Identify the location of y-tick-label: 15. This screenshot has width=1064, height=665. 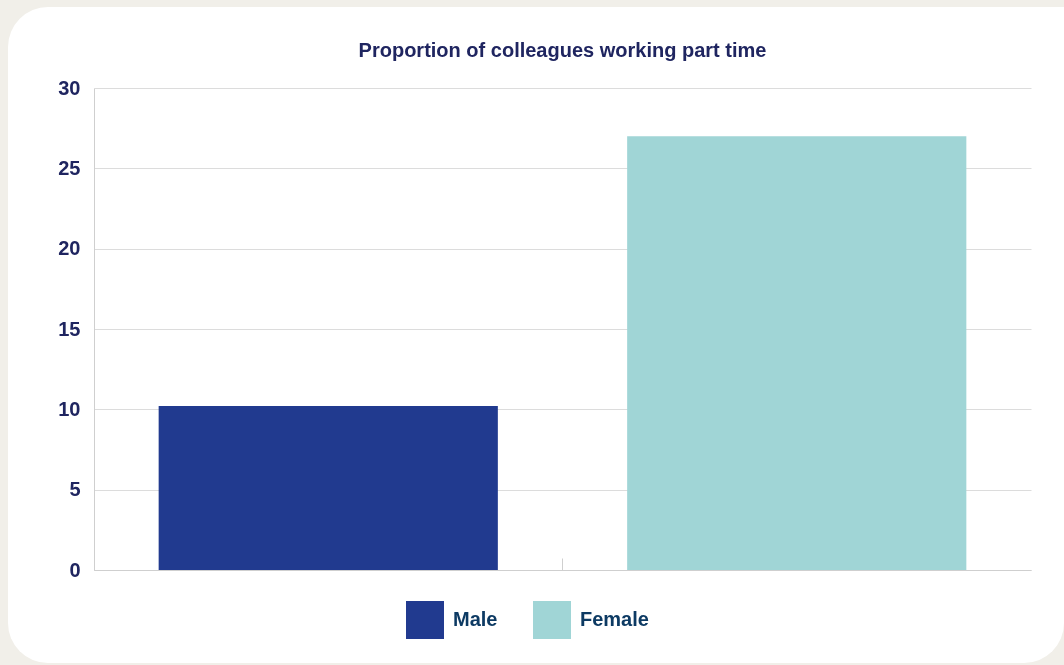
(69, 328).